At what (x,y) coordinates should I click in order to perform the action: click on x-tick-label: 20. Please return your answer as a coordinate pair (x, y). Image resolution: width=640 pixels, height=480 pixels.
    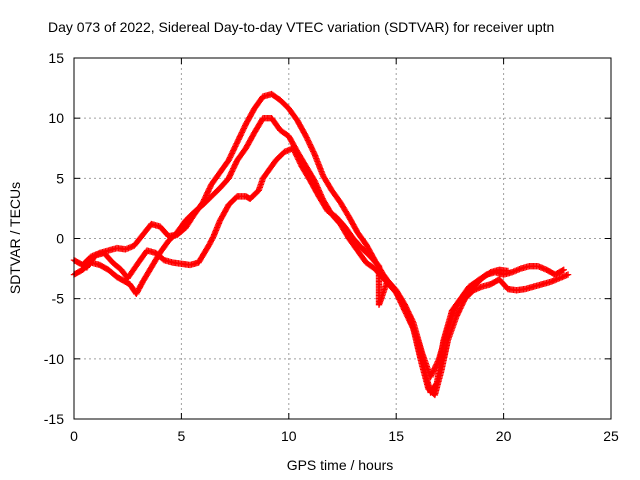
    Looking at the image, I should click on (504, 436).